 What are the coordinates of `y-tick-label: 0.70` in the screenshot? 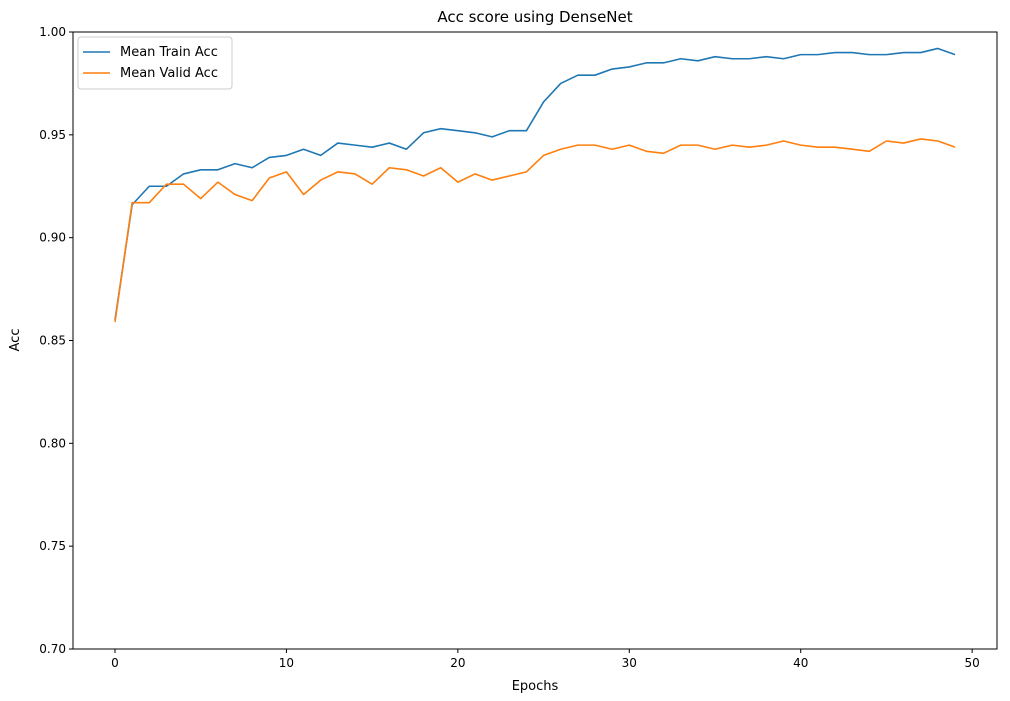 It's located at (52, 649).